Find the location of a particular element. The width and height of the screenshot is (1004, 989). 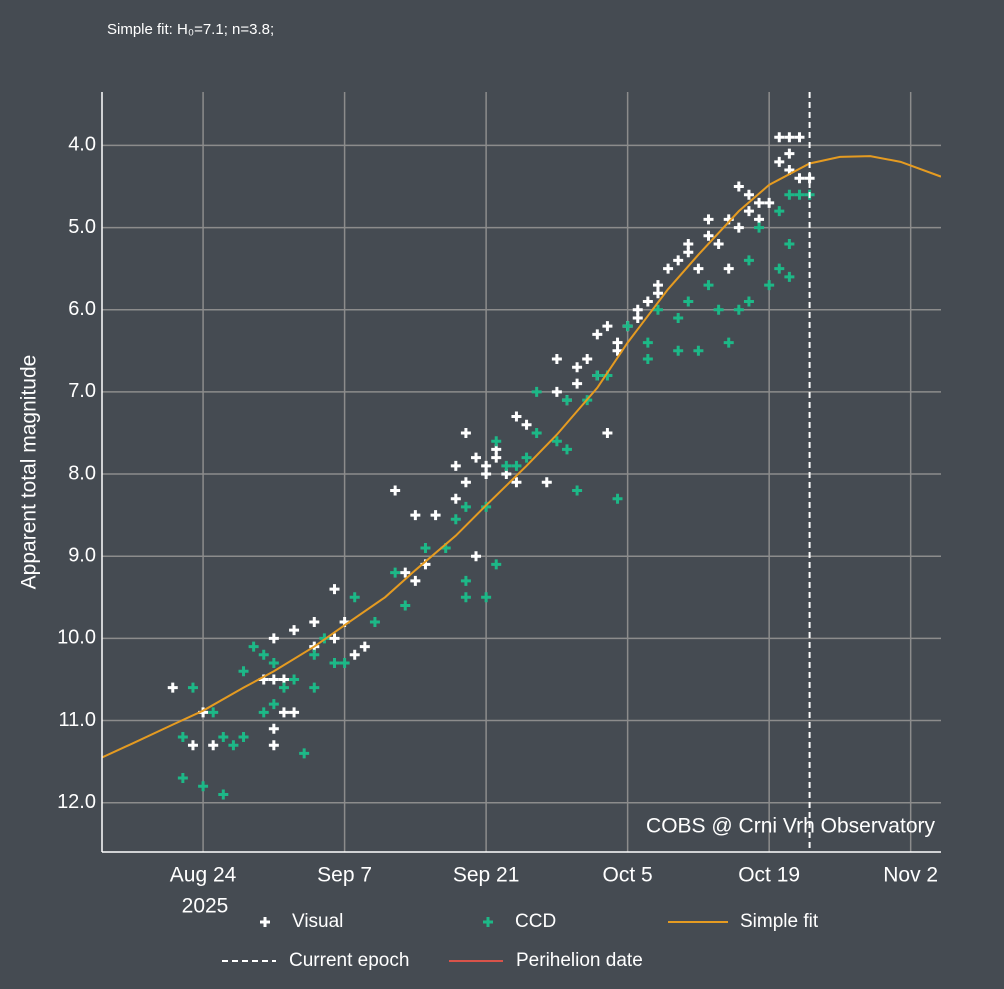

legend-label: Perihelion date is located at coordinates (579, 960).